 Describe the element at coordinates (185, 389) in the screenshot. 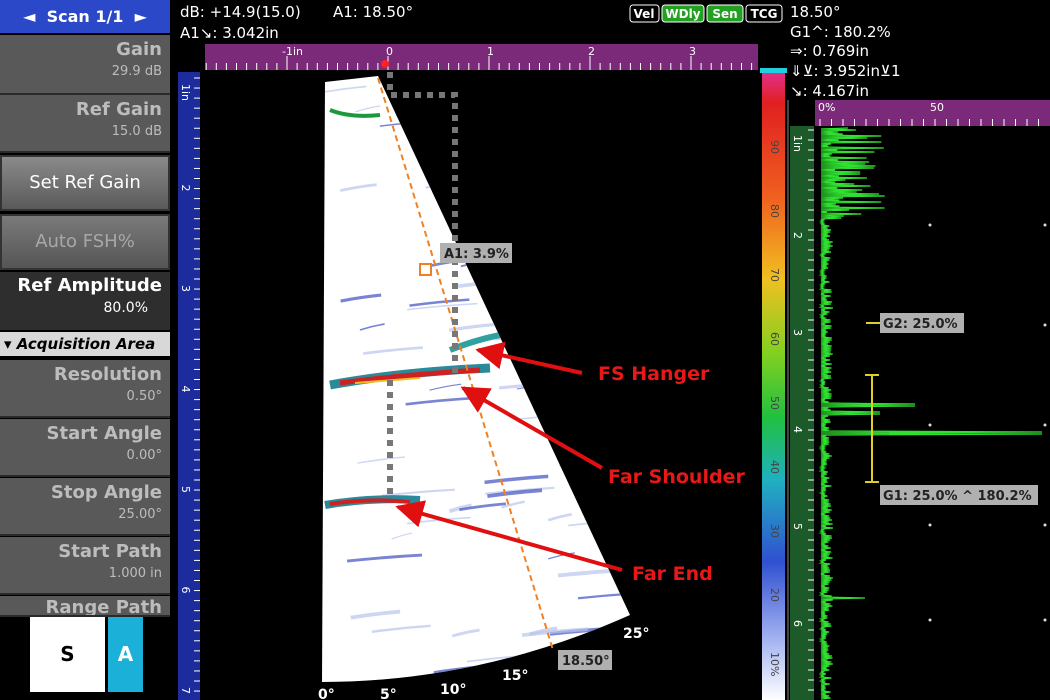

I see `left-ruler-labels: 1in 2 3 4 5 6 7` at that location.